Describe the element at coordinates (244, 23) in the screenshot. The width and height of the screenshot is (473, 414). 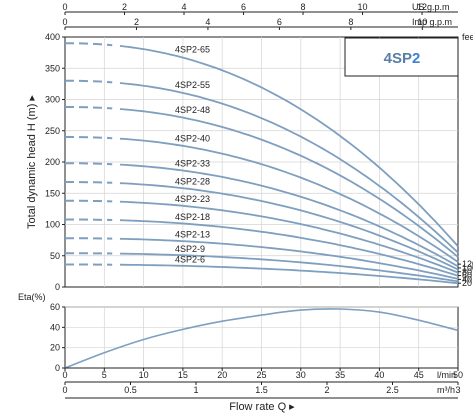
I see `imp-gpm-axis-ticks: 0 2 4 6 8 10` at that location.